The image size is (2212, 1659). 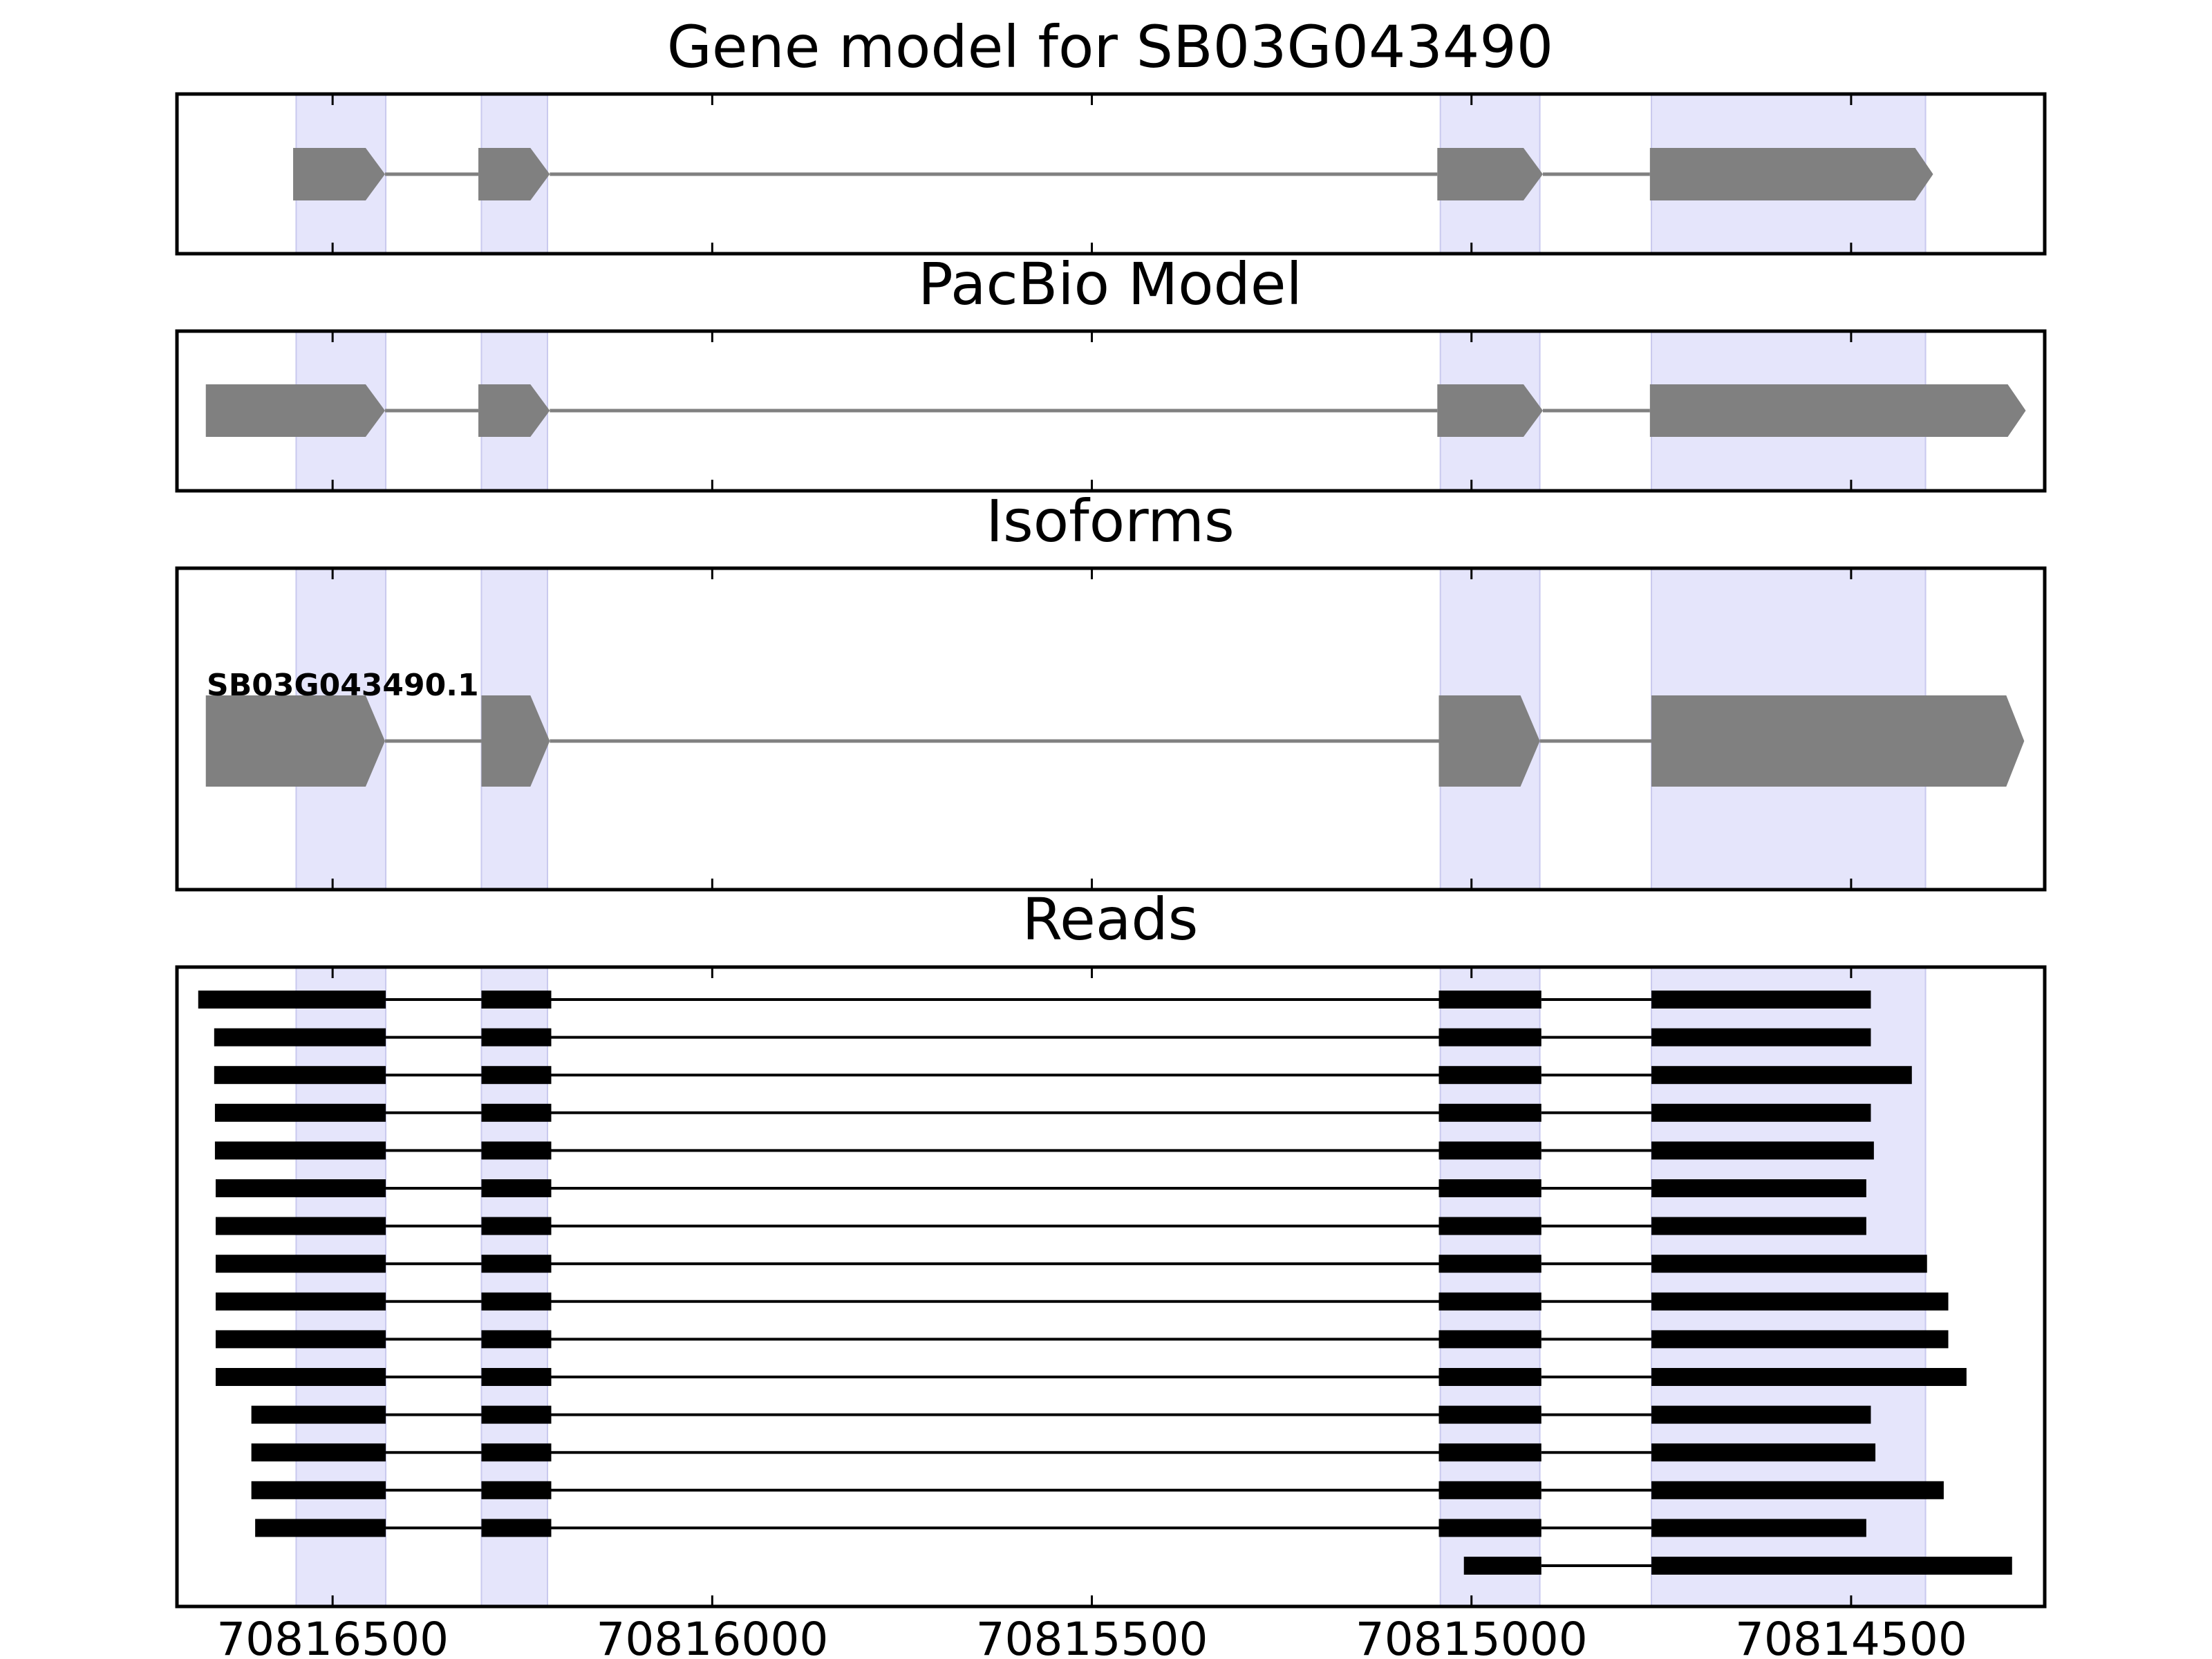 I want to click on reads-title: Reads, so click(x=1110, y=919).